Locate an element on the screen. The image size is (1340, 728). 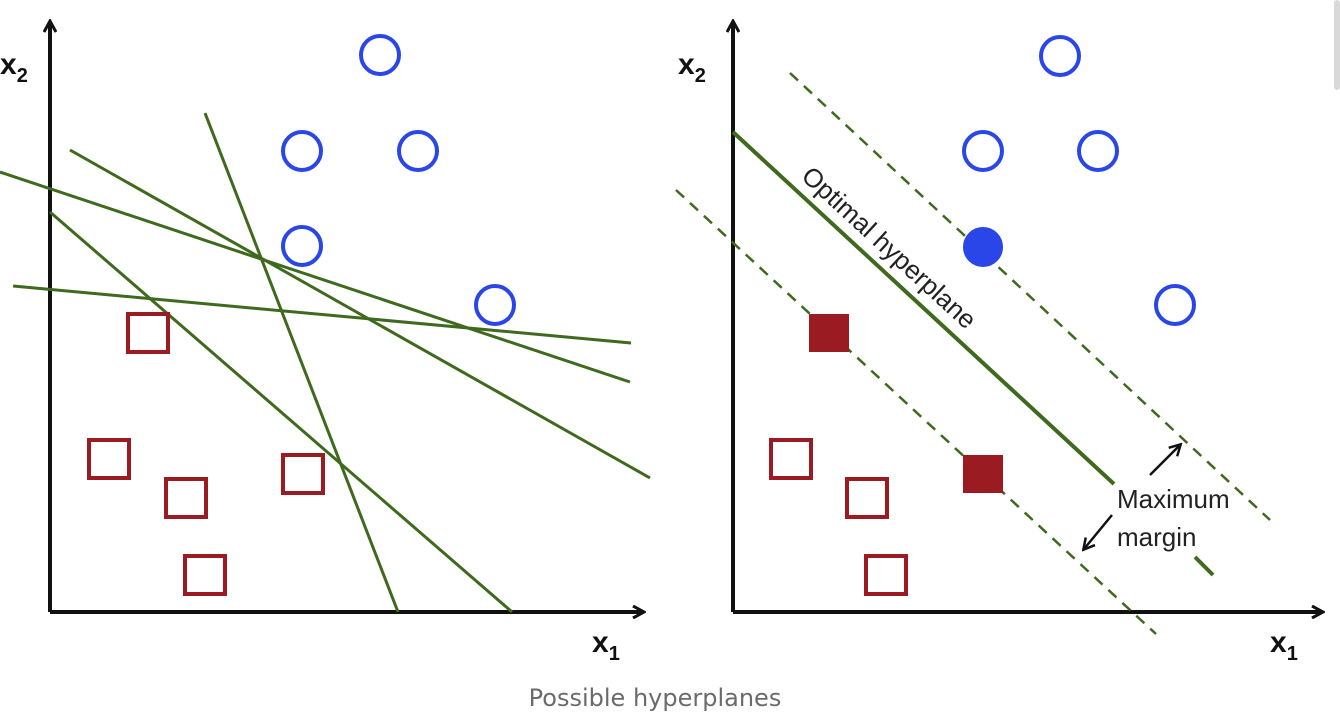
blue-support-vector is located at coordinates (983, 247).